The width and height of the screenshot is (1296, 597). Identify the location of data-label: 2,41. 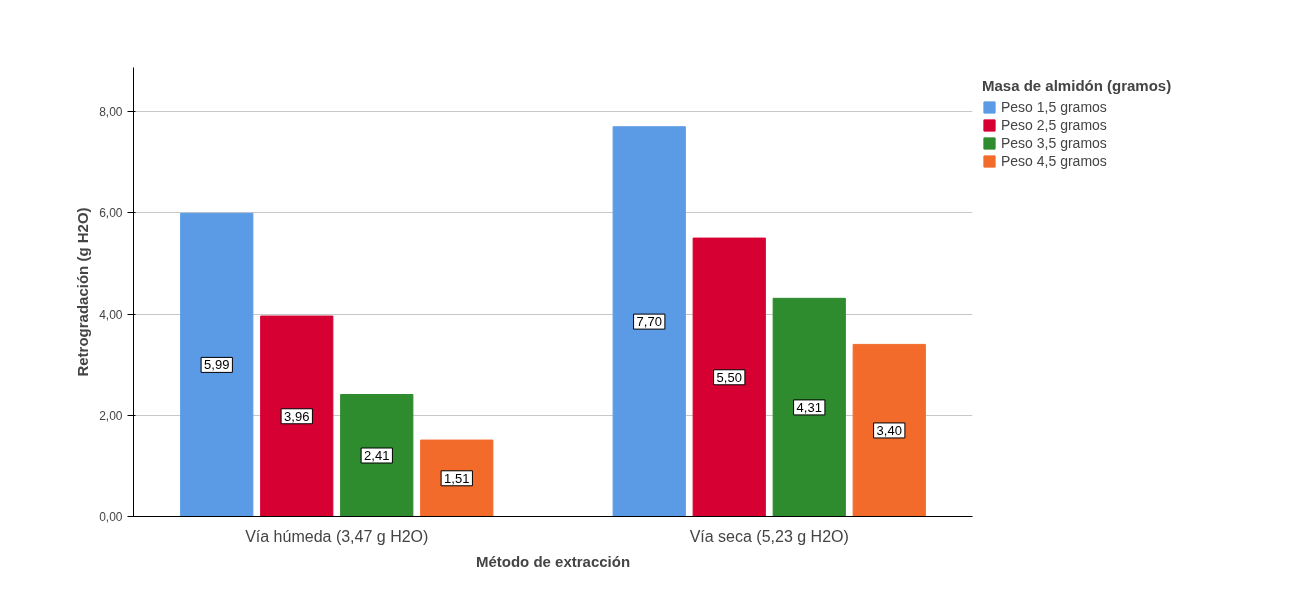
(377, 455).